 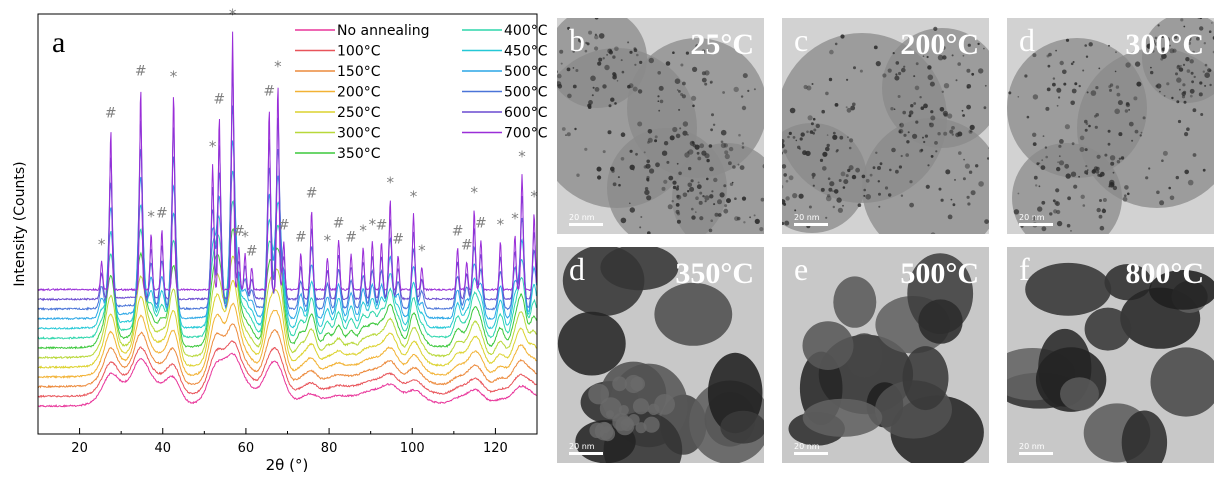 I want to click on x-tick-label: 100, so click(x=412, y=448).